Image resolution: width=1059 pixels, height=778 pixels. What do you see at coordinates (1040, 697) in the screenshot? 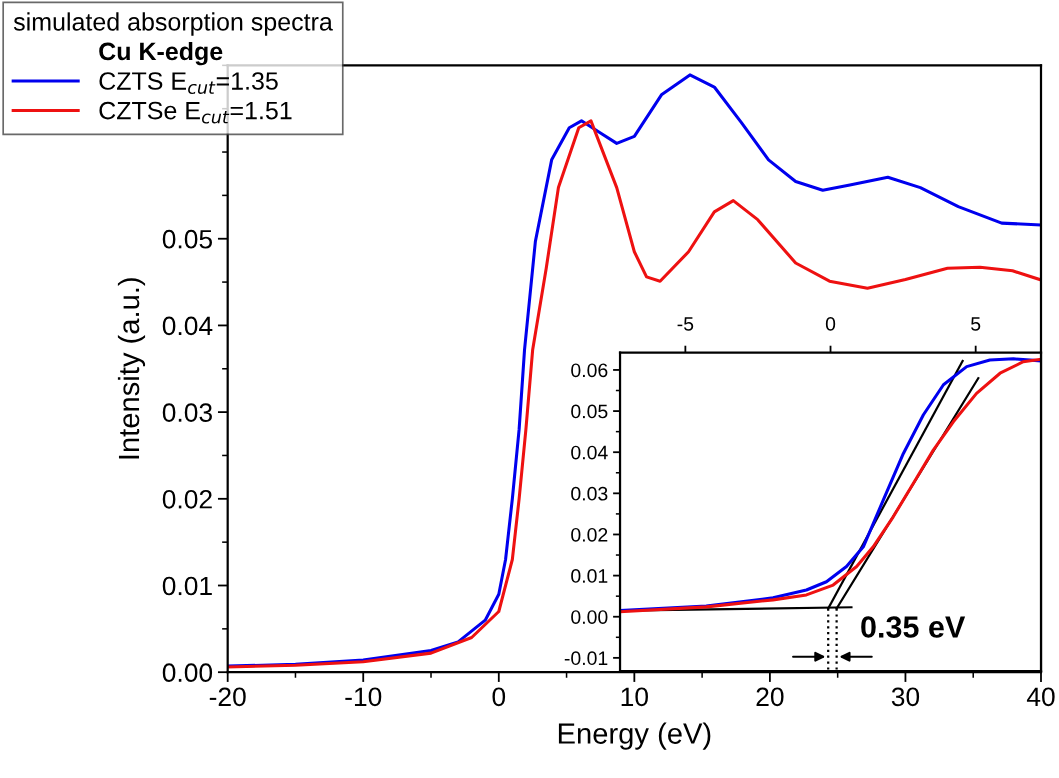
I see `x-tick-label: 40` at bounding box center [1040, 697].